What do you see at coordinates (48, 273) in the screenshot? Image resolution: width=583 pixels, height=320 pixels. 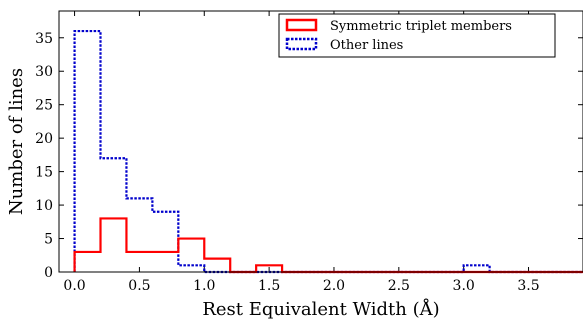 I see `y-tick-label: 0` at bounding box center [48, 273].